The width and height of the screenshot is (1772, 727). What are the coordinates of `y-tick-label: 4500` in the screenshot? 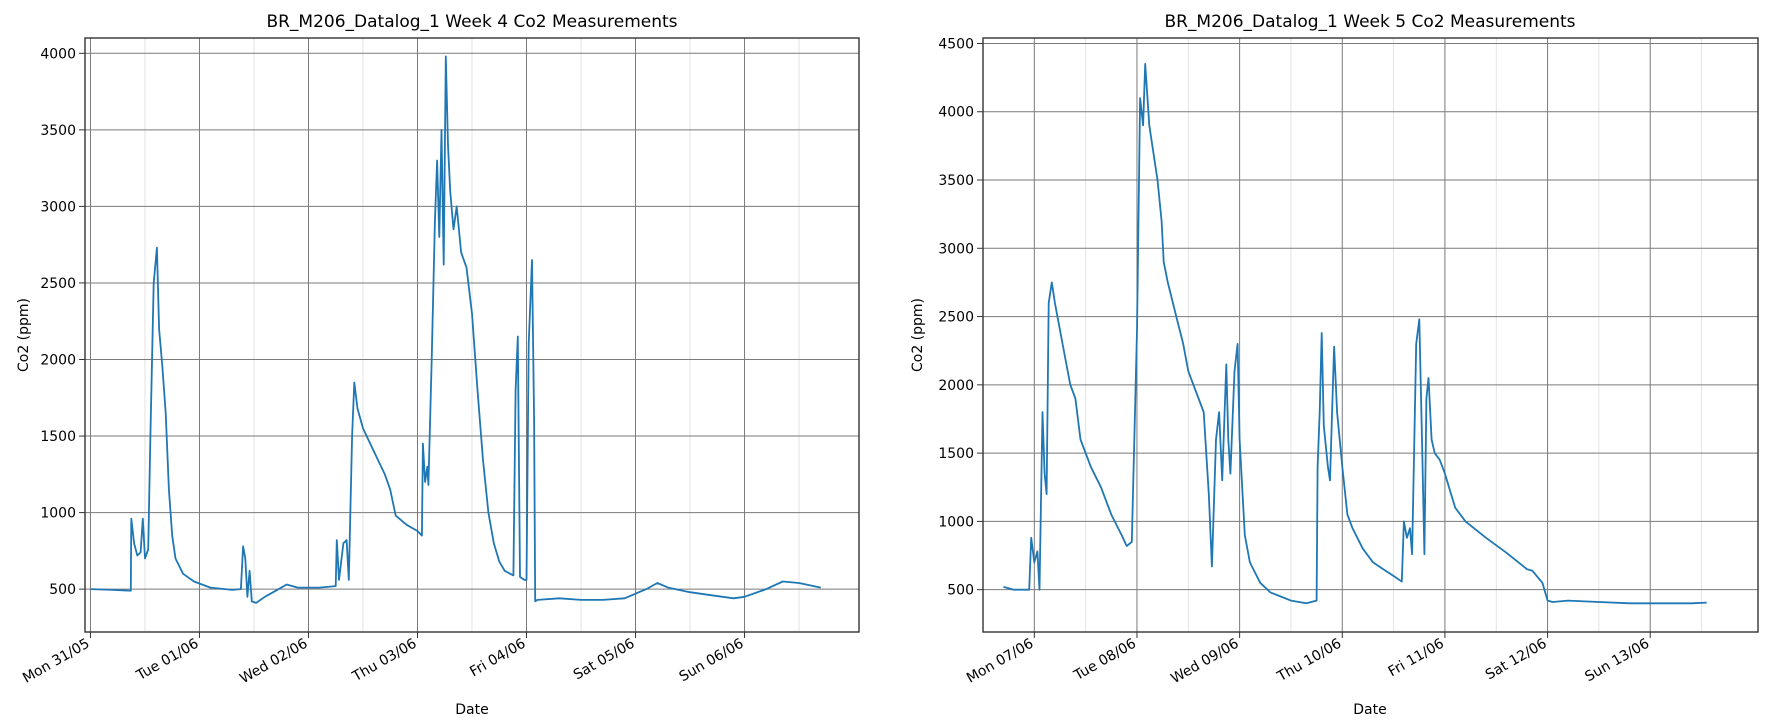 It's located at (956, 44).